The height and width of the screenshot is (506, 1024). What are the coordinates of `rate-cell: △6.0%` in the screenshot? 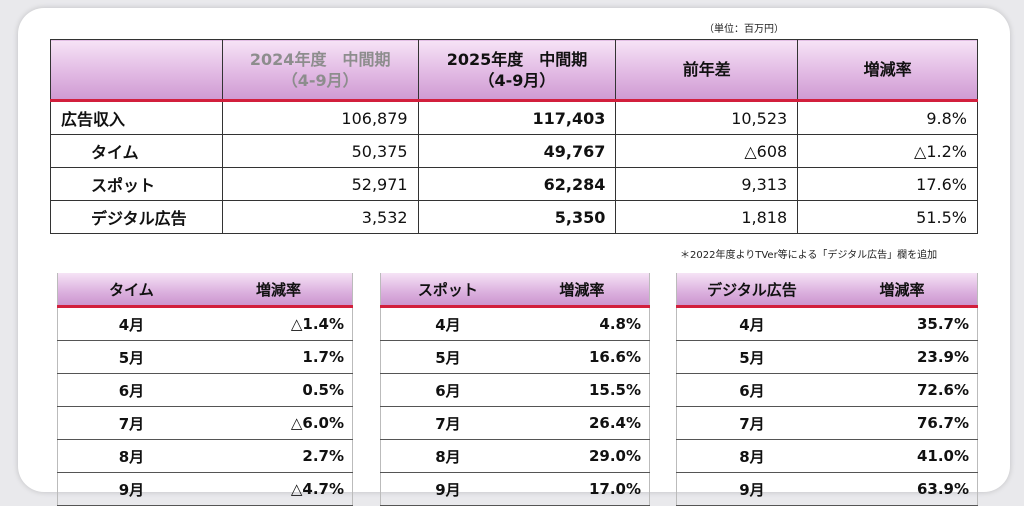 It's located at (278, 423).